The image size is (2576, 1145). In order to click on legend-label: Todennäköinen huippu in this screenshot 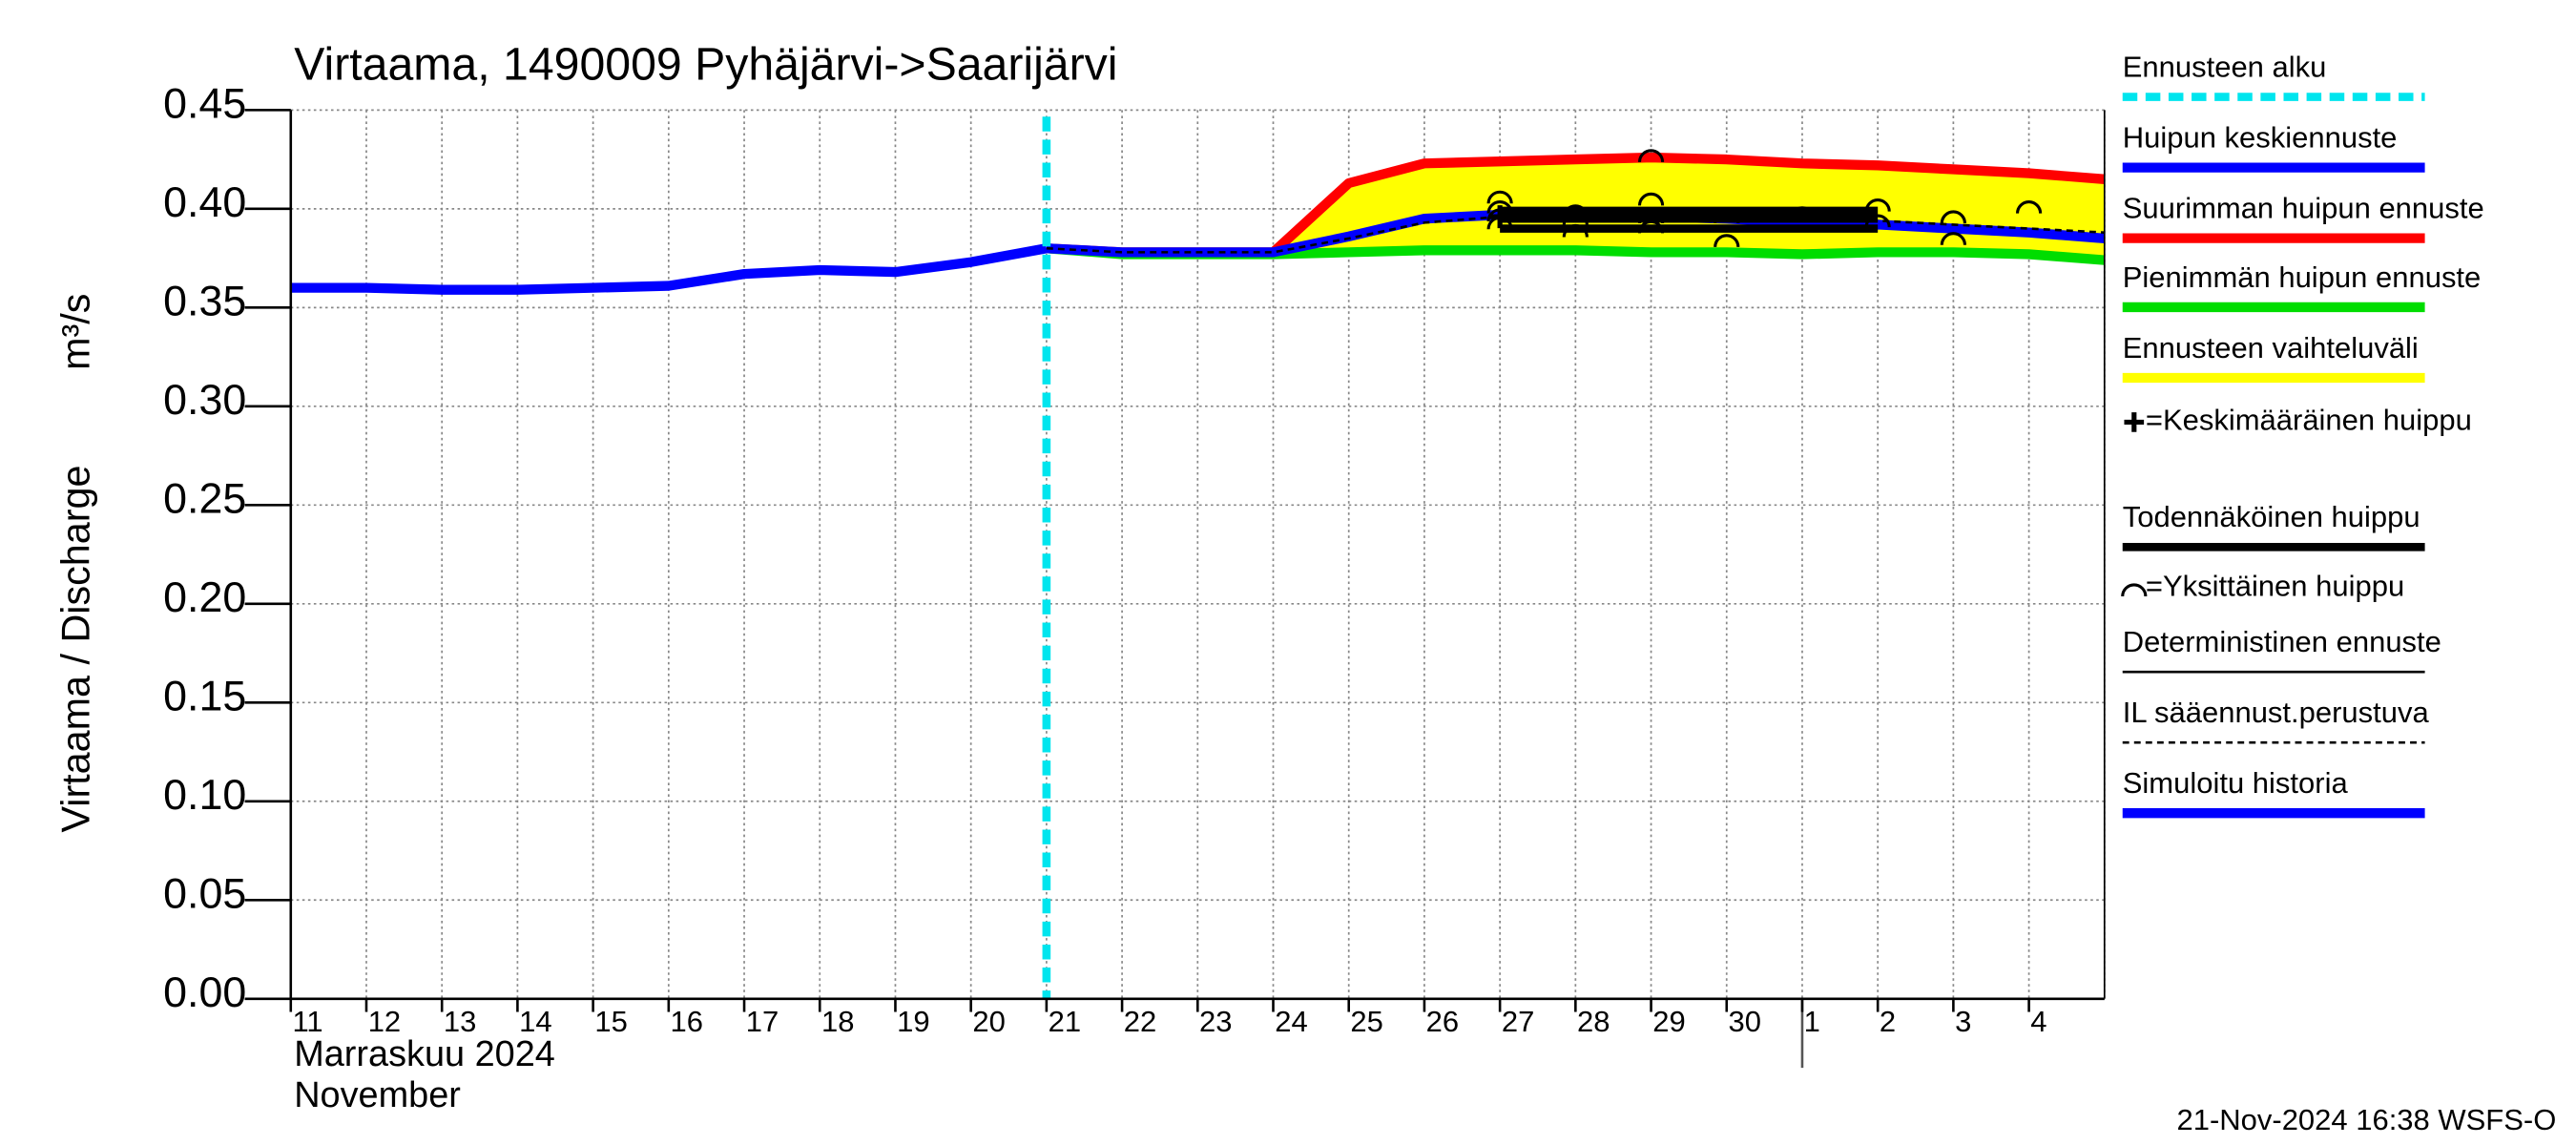, I will do `click(2271, 516)`.